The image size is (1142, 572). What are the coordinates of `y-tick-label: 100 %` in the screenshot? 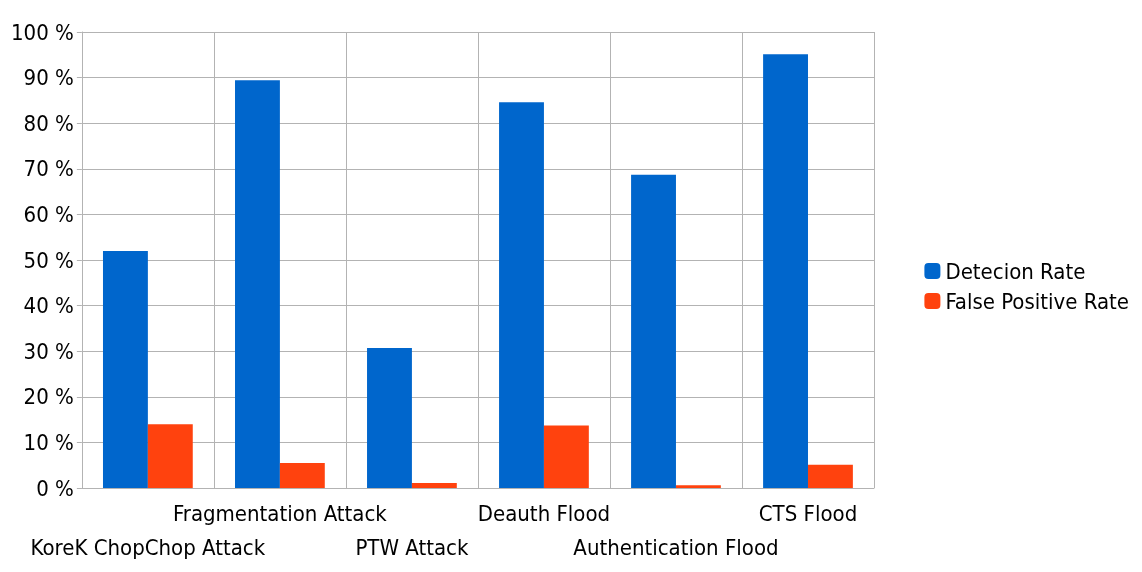 It's located at (42, 32).